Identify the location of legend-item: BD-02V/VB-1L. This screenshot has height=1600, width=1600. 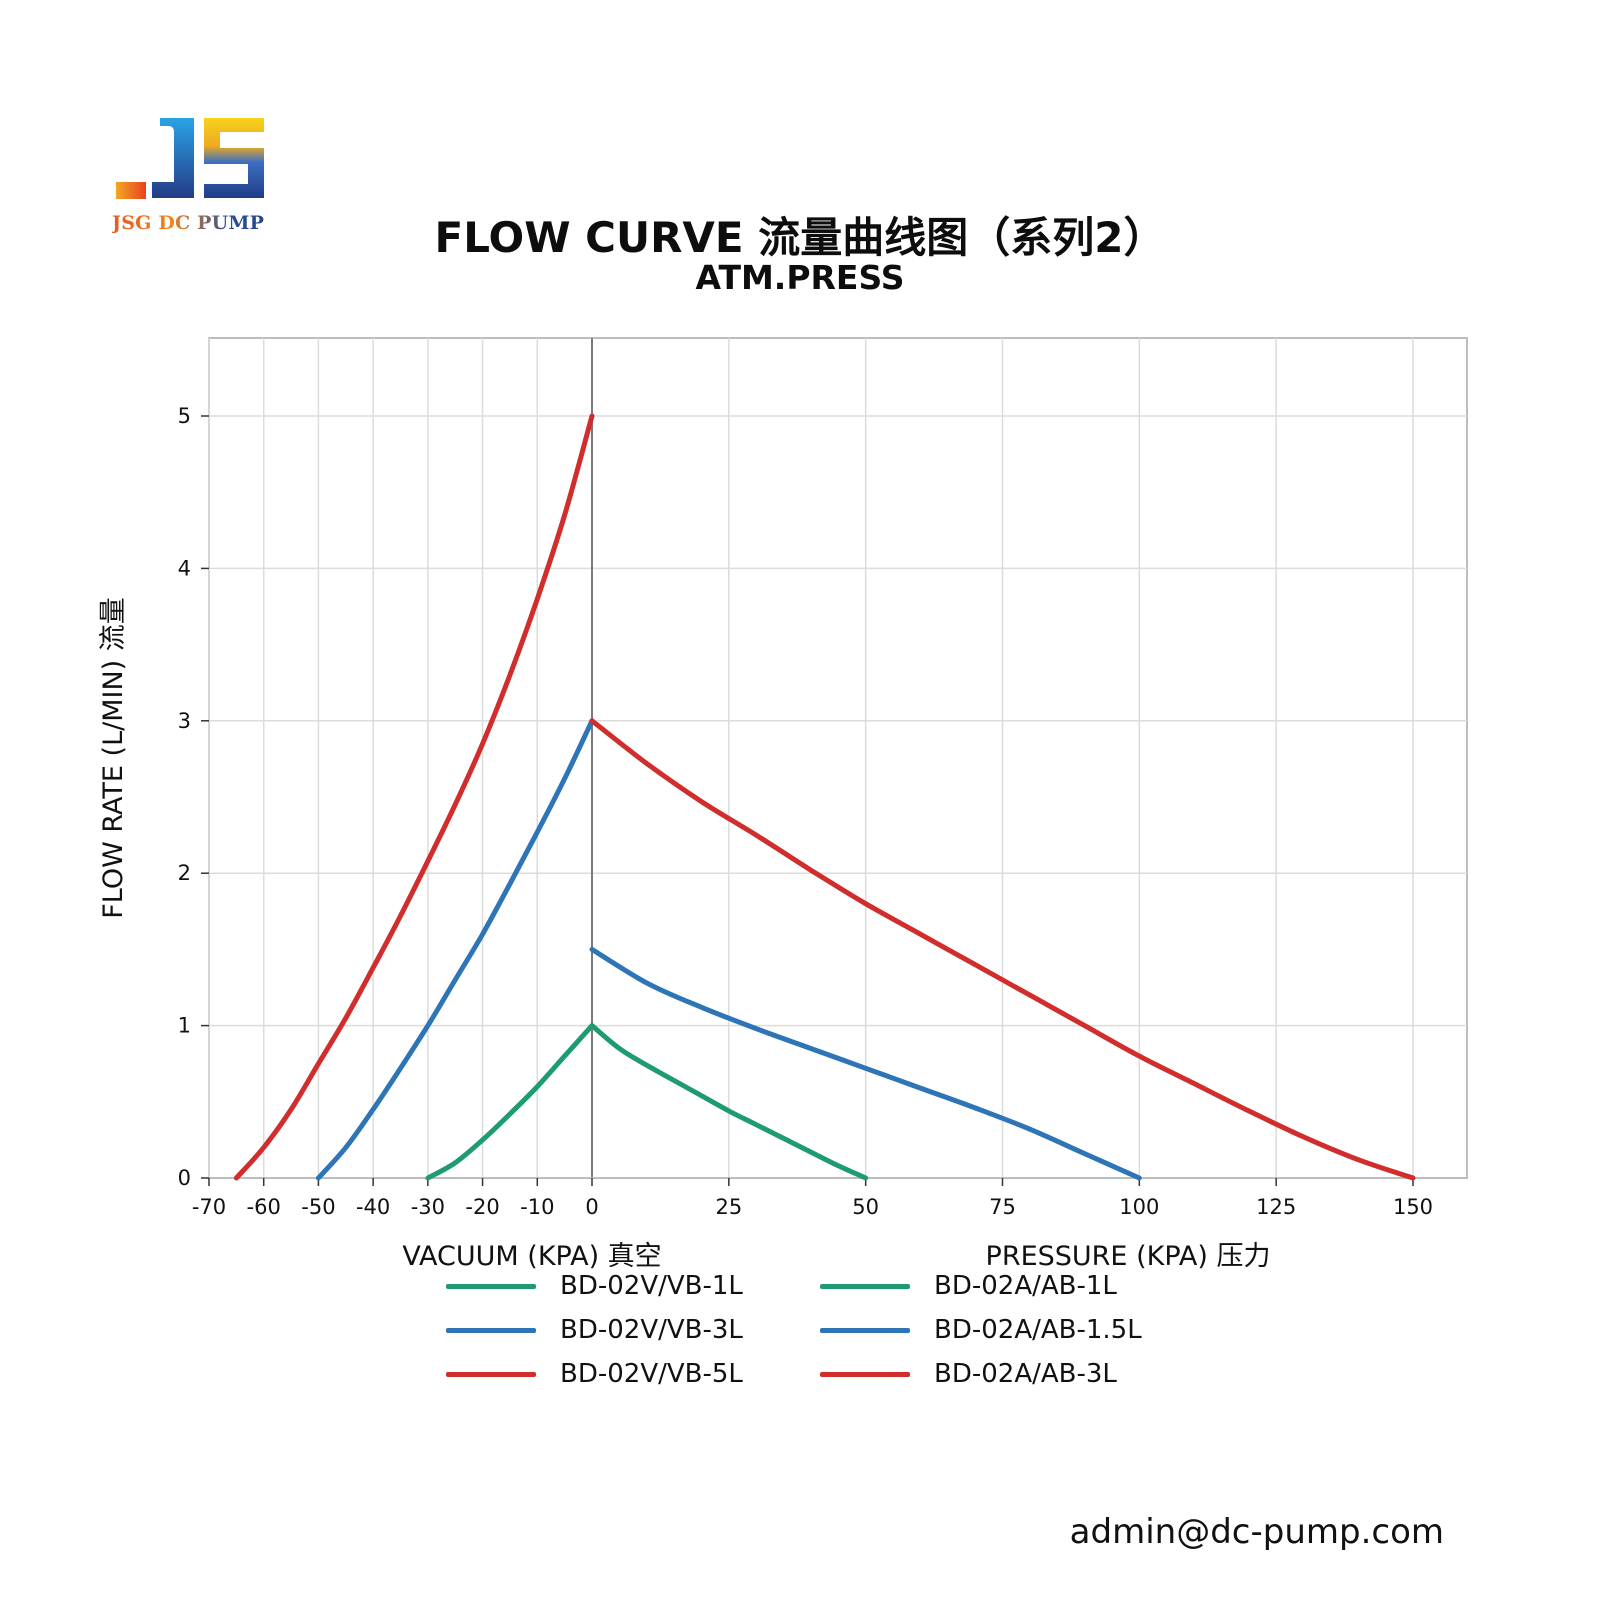
(594, 1286).